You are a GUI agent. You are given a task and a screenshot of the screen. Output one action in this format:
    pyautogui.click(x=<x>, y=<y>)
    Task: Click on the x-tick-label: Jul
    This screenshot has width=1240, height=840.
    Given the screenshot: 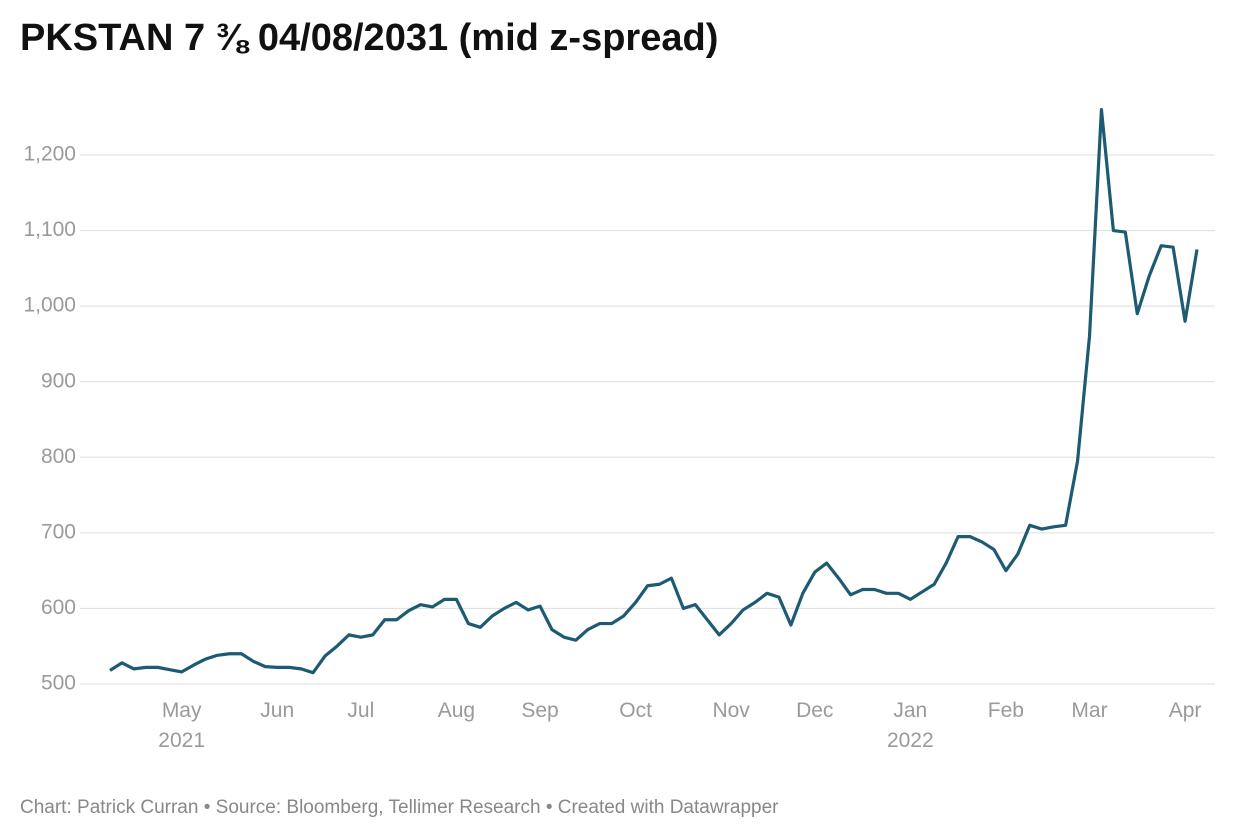 What is the action you would take?
    pyautogui.click(x=360, y=710)
    